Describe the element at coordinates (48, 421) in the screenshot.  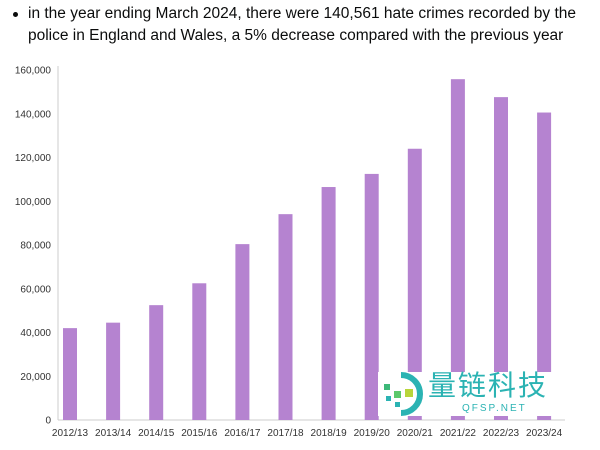
I see `y-tick-label: 0` at that location.